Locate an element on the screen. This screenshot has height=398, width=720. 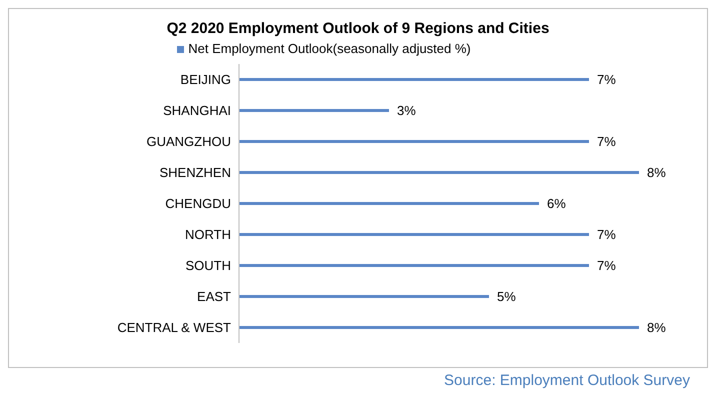
data-label: 6% is located at coordinates (556, 204).